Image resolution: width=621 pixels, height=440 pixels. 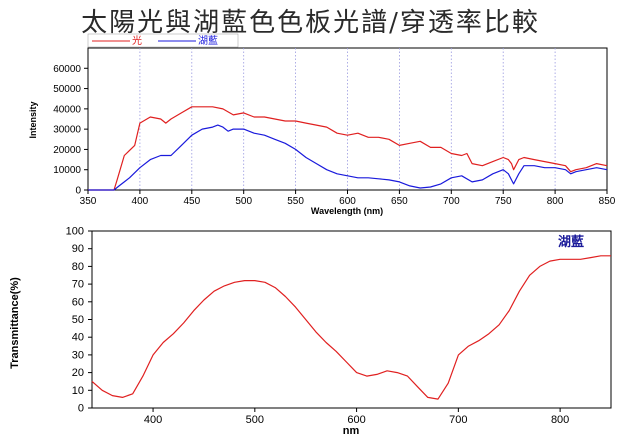 What do you see at coordinates (503, 201) in the screenshot?
I see `x-tick-label: 750` at bounding box center [503, 201].